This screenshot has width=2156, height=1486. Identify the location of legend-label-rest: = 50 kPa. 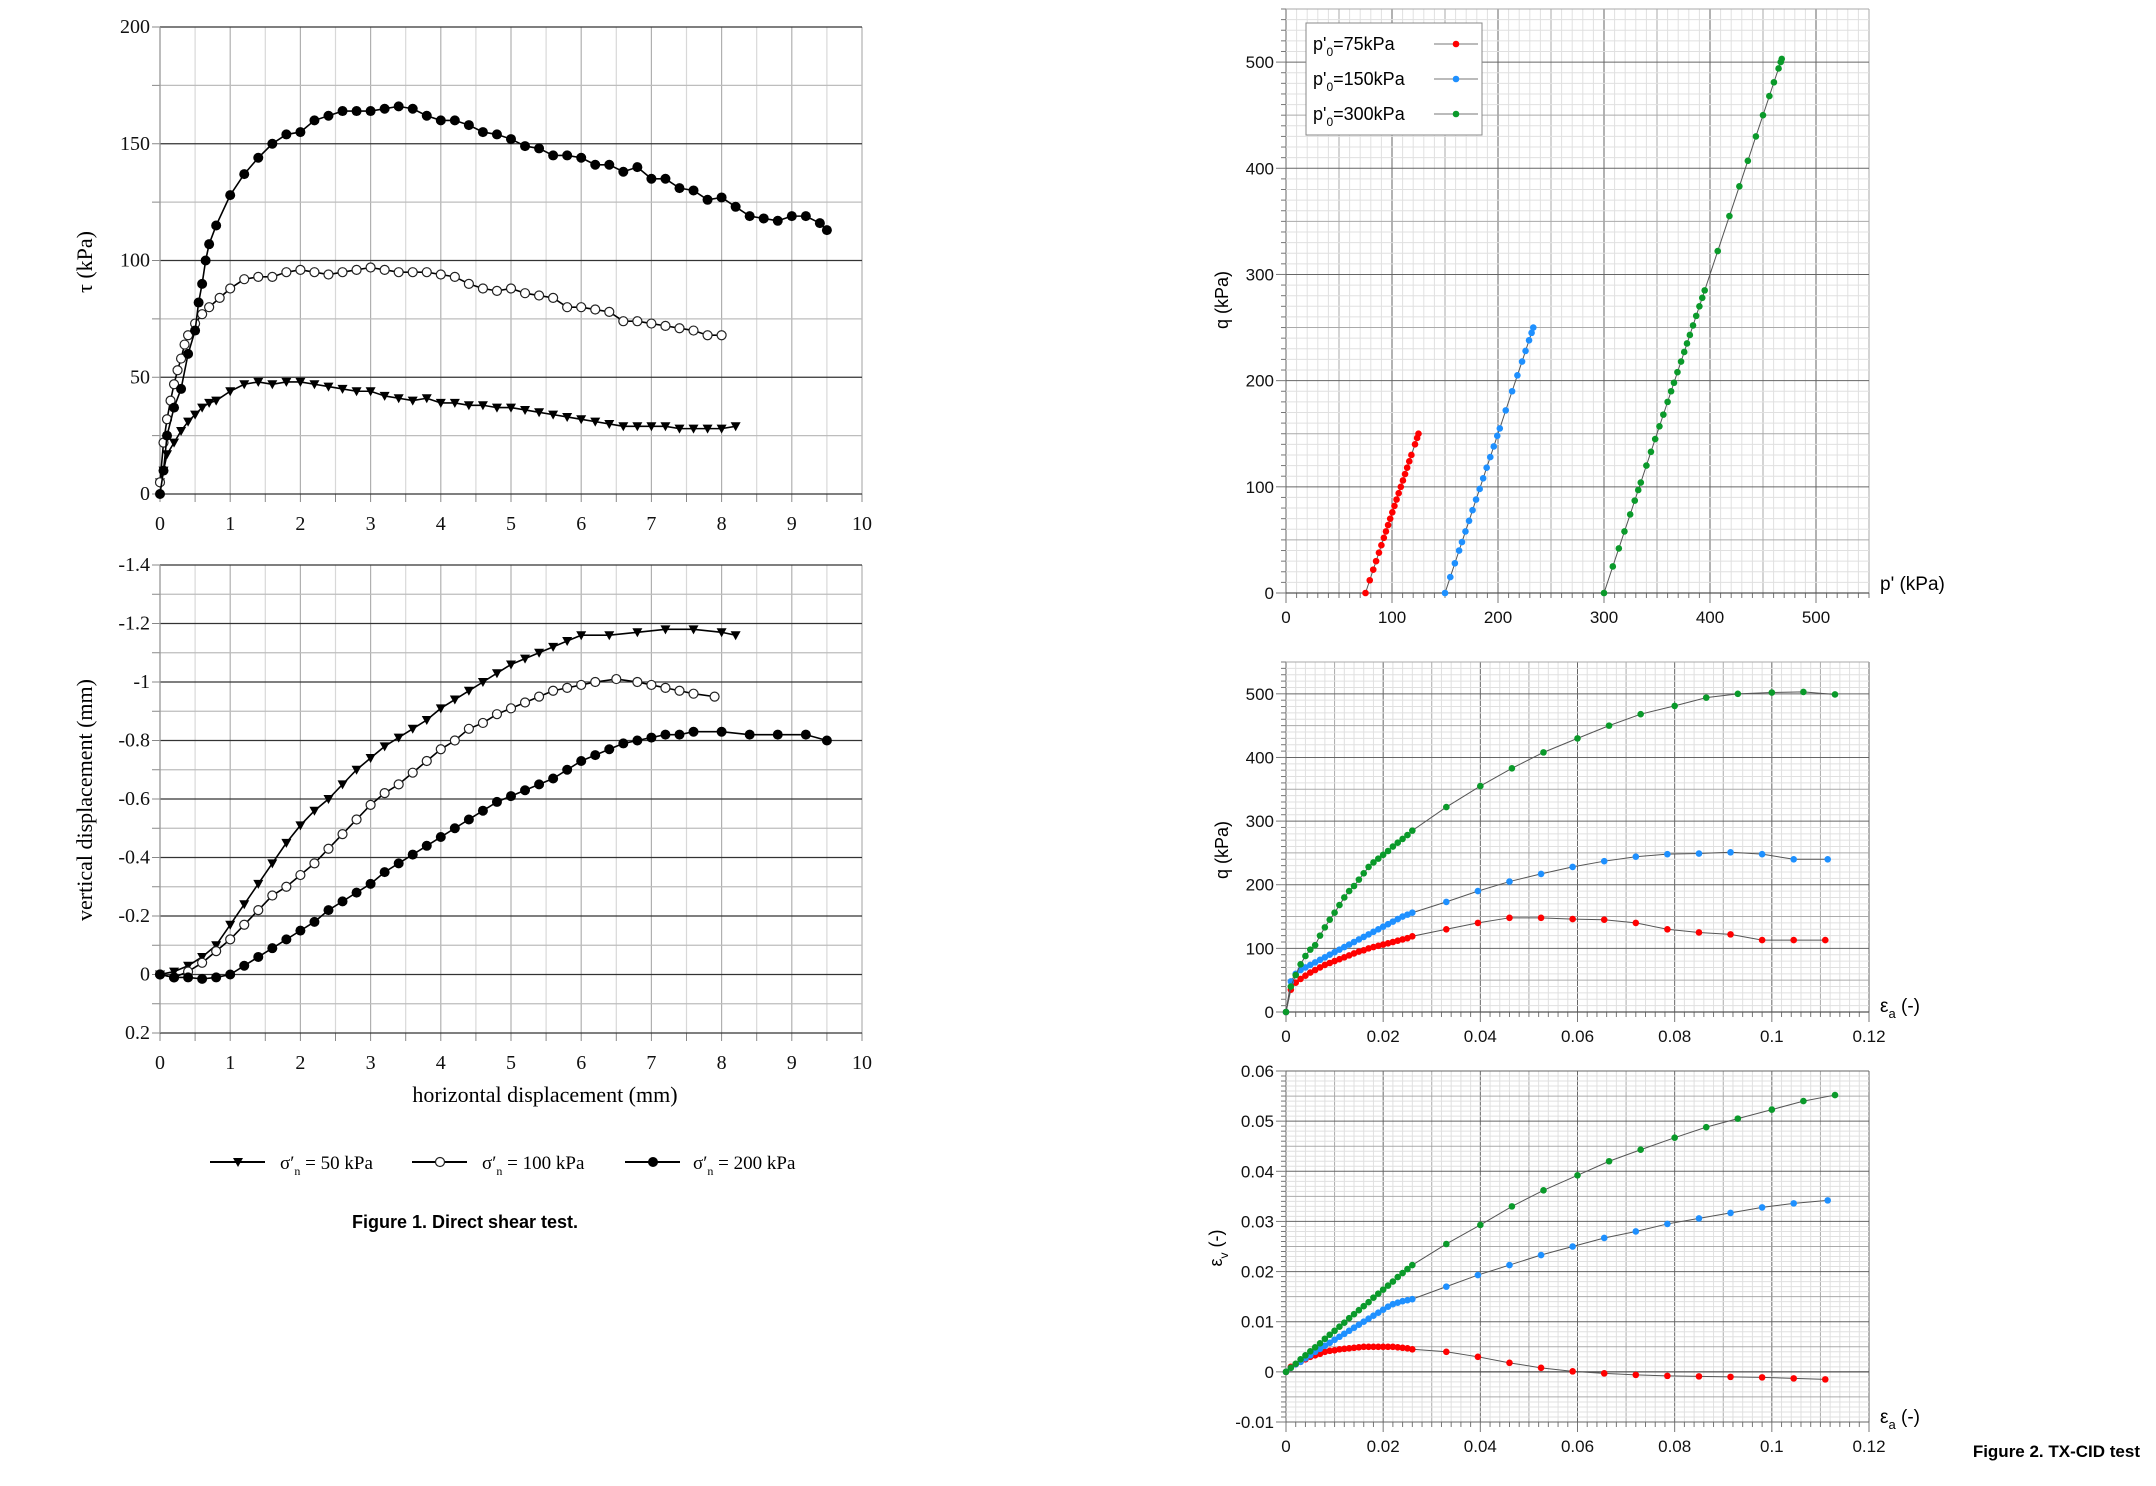
(336, 1163).